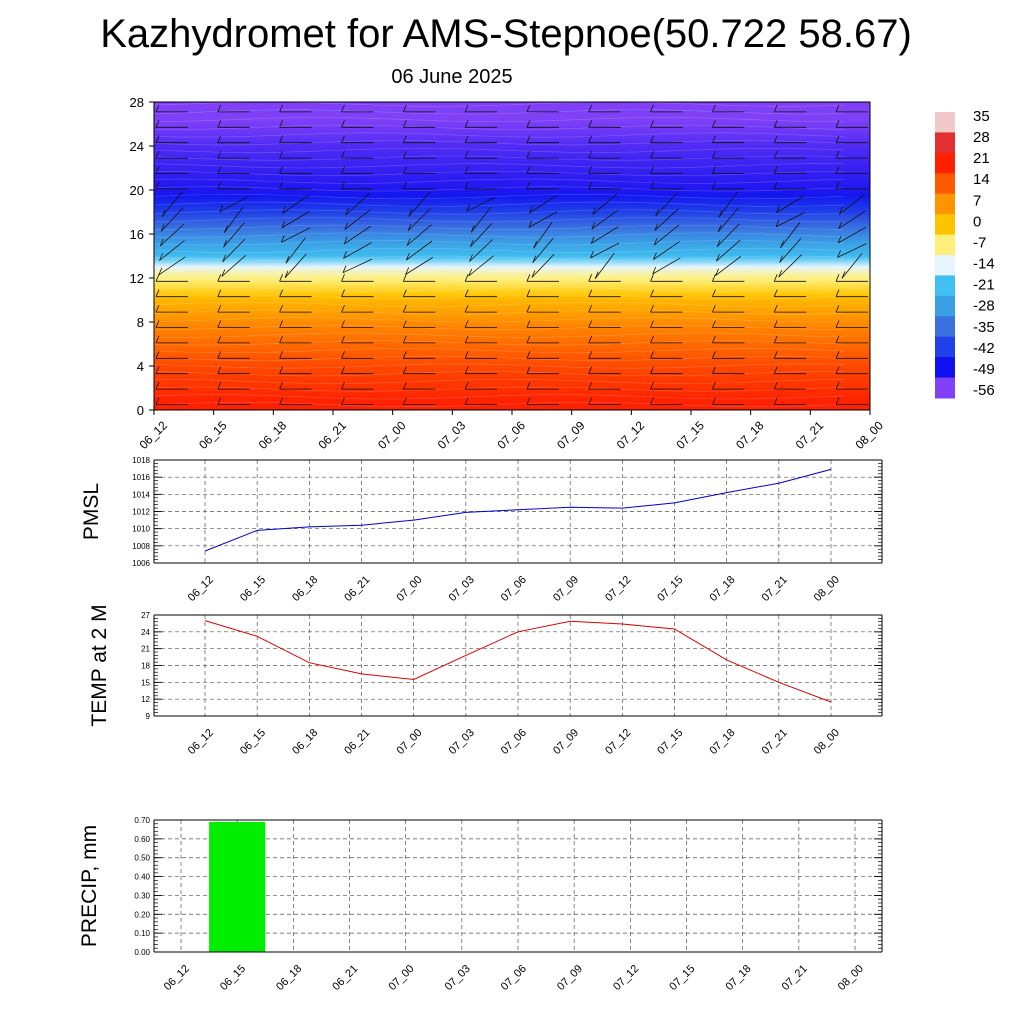  I want to click on x-tick-label: 07_03, so click(458, 978).